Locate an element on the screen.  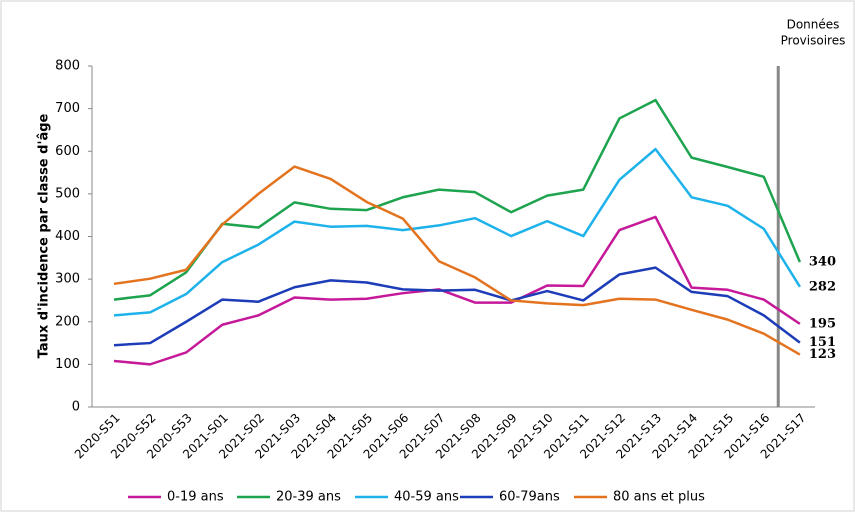
series-line is located at coordinates (457, 306).